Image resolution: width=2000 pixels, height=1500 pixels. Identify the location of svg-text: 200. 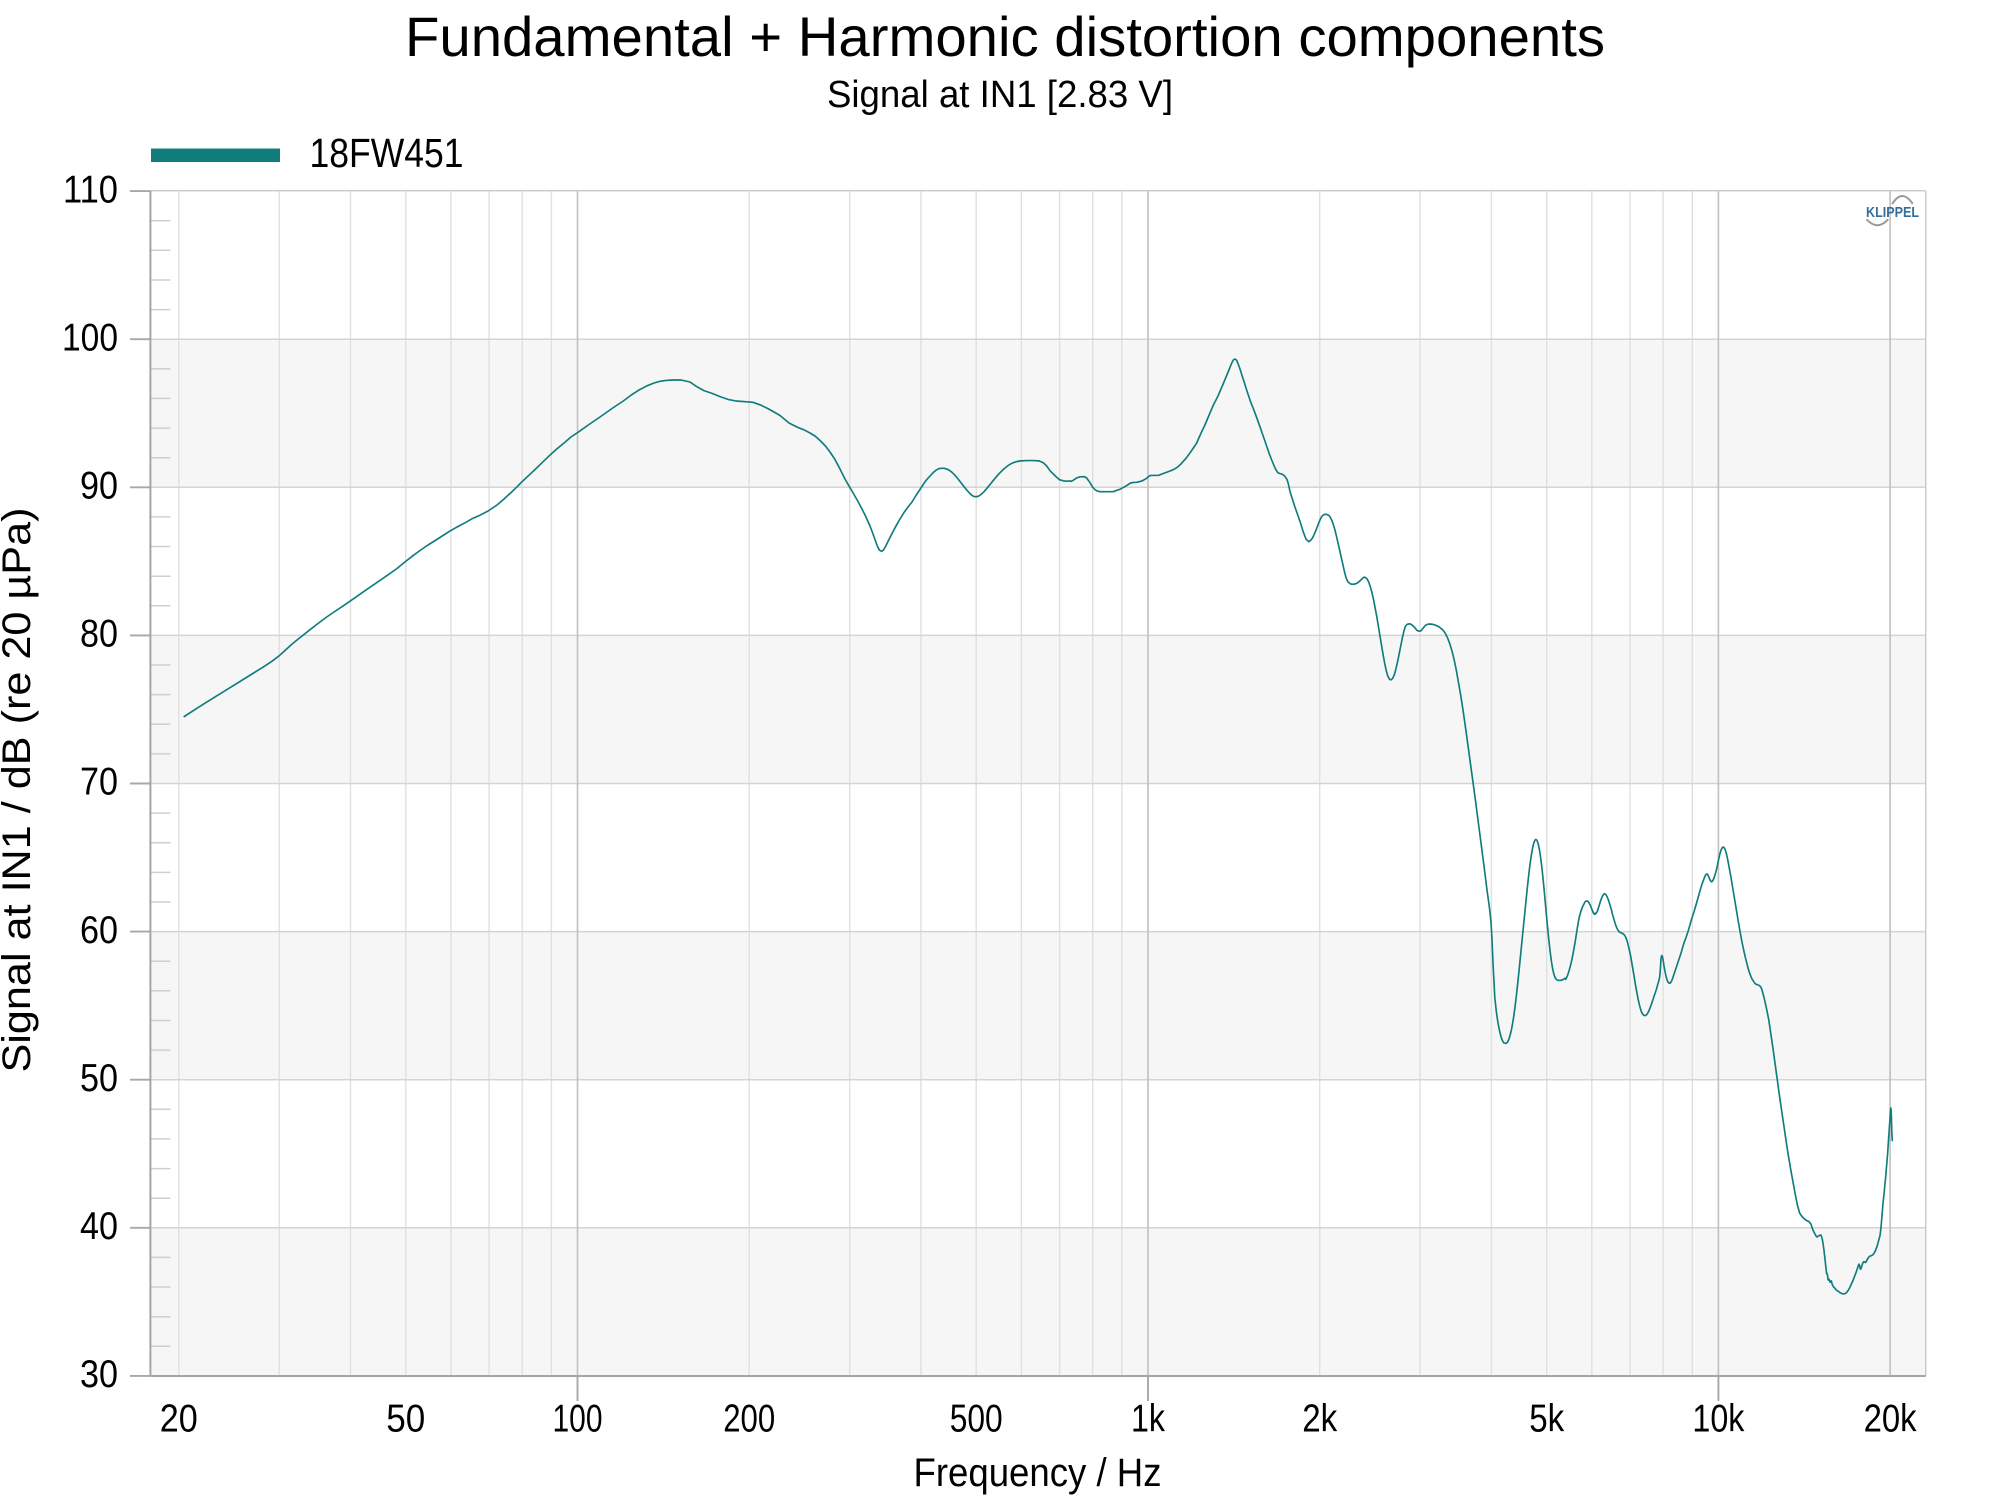
(749, 1419).